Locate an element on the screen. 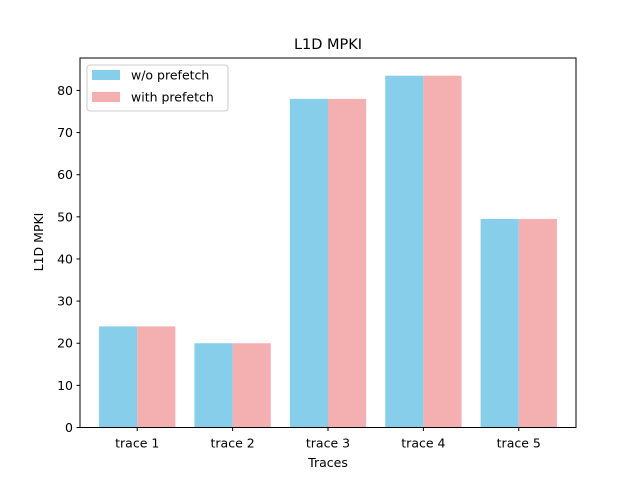 The height and width of the screenshot is (480, 640). y-tick-label: 50 is located at coordinates (65, 216).